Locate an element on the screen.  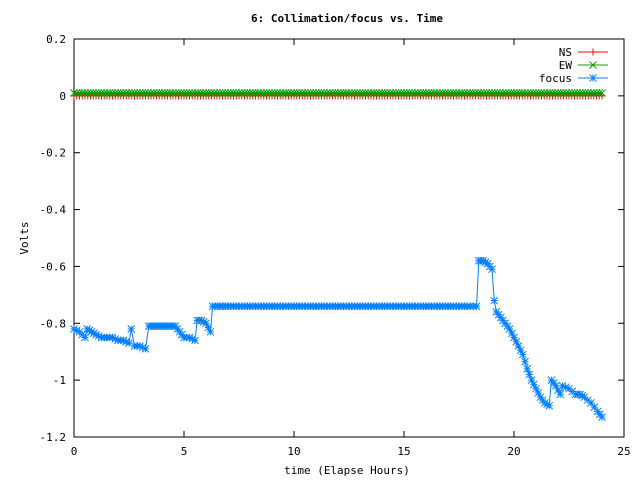
y-tick-label: -1 is located at coordinates (59, 380).